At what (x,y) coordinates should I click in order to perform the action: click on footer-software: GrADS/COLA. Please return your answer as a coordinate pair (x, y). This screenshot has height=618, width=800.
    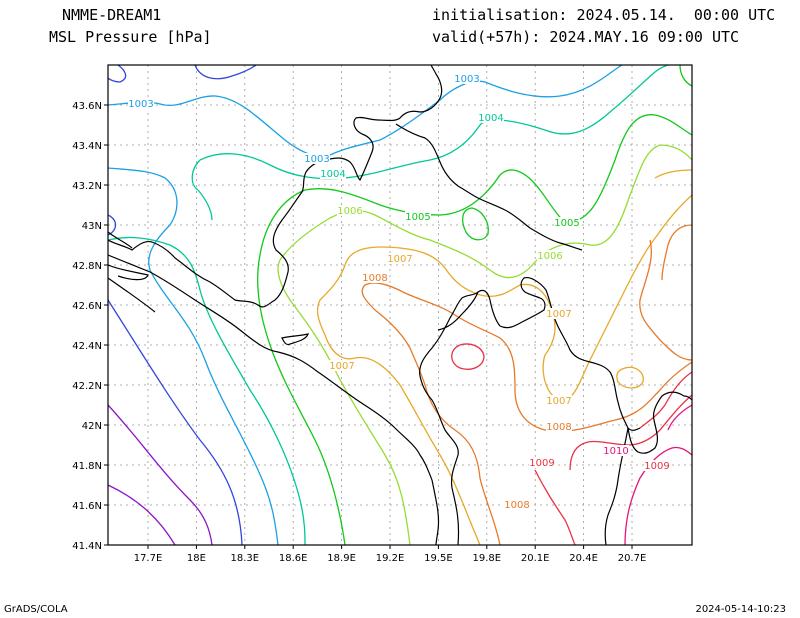
    Looking at the image, I should click on (36, 609).